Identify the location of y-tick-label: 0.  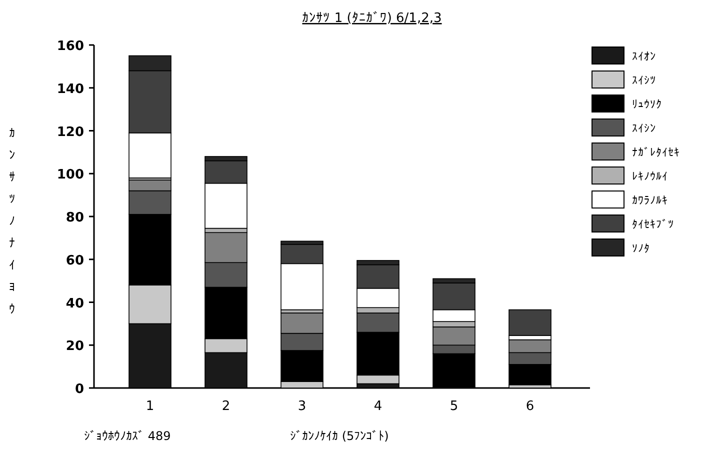
(79, 389).